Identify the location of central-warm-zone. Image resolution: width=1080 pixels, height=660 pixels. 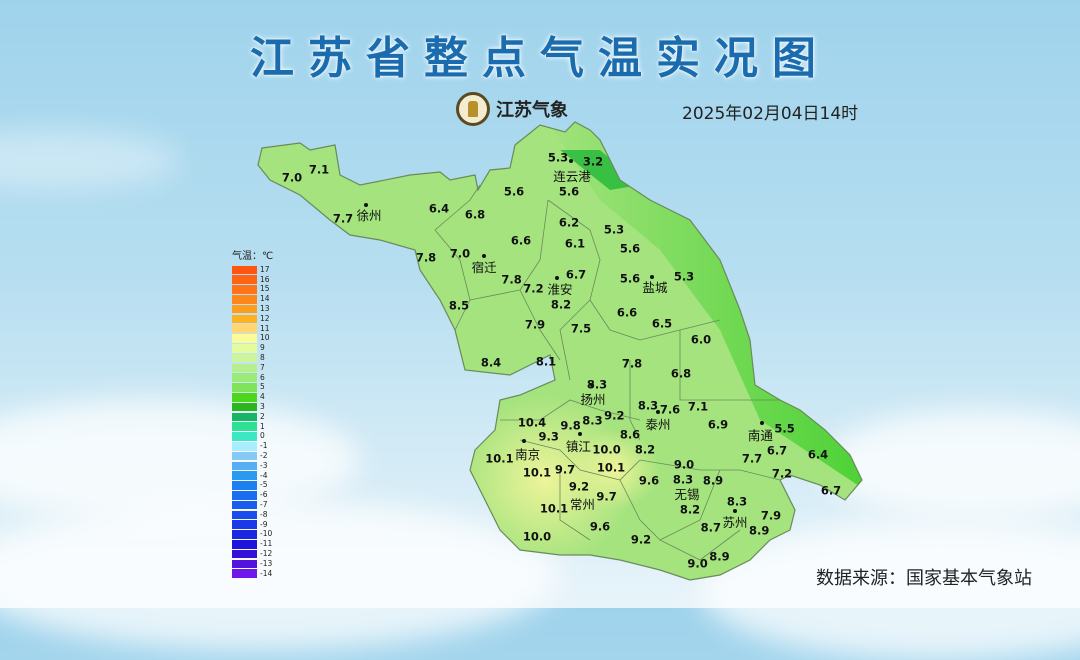
(615, 470).